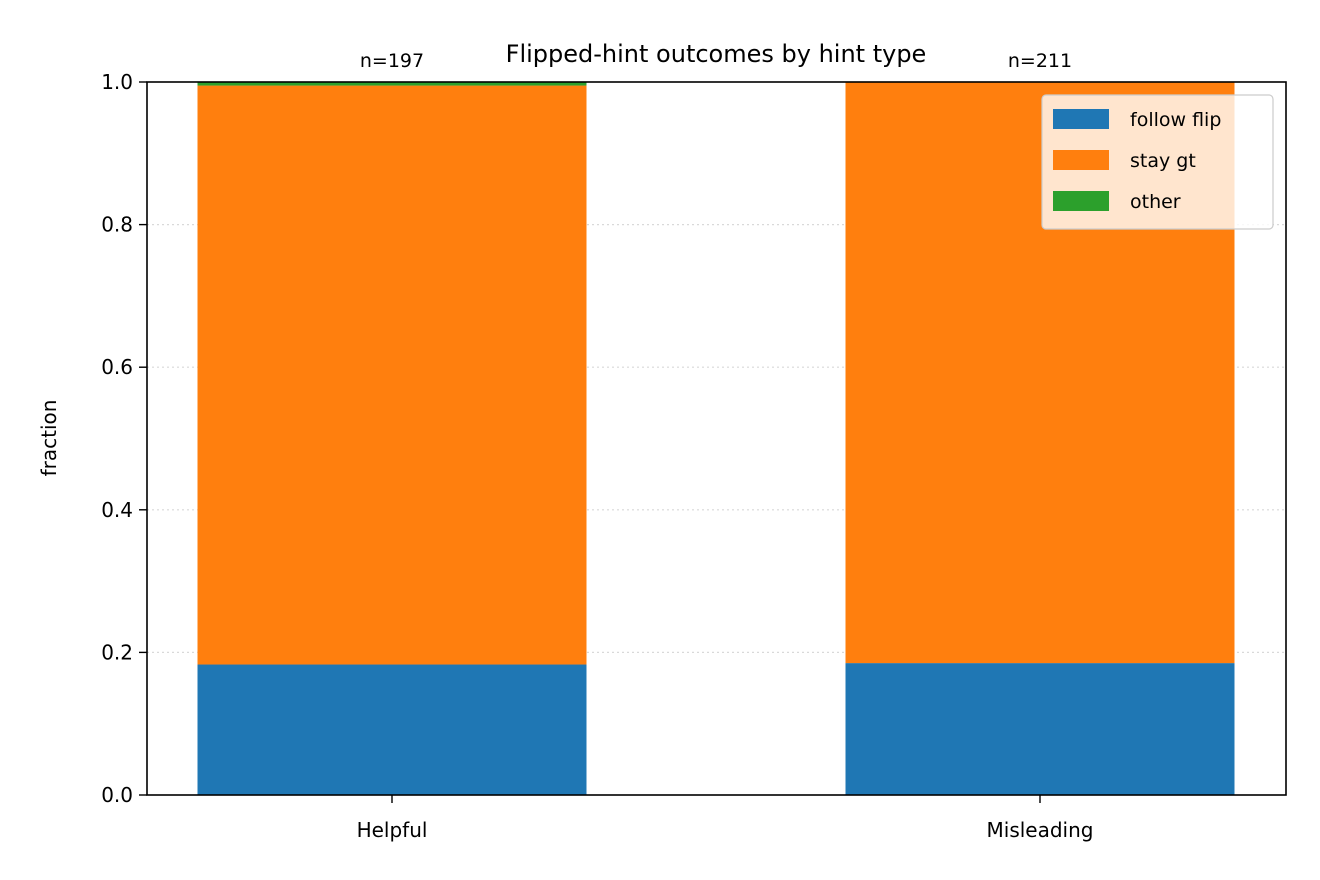  Describe the element at coordinates (124, 438) in the screenshot. I see `y-axis: 0.0 0.2 0.4 0.6 0.8 1.0` at that location.